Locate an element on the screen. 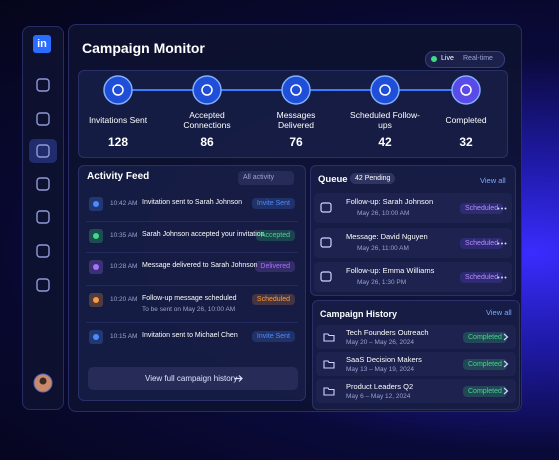  history-dates: May 13 – May 19, 2024 is located at coordinates (380, 369).